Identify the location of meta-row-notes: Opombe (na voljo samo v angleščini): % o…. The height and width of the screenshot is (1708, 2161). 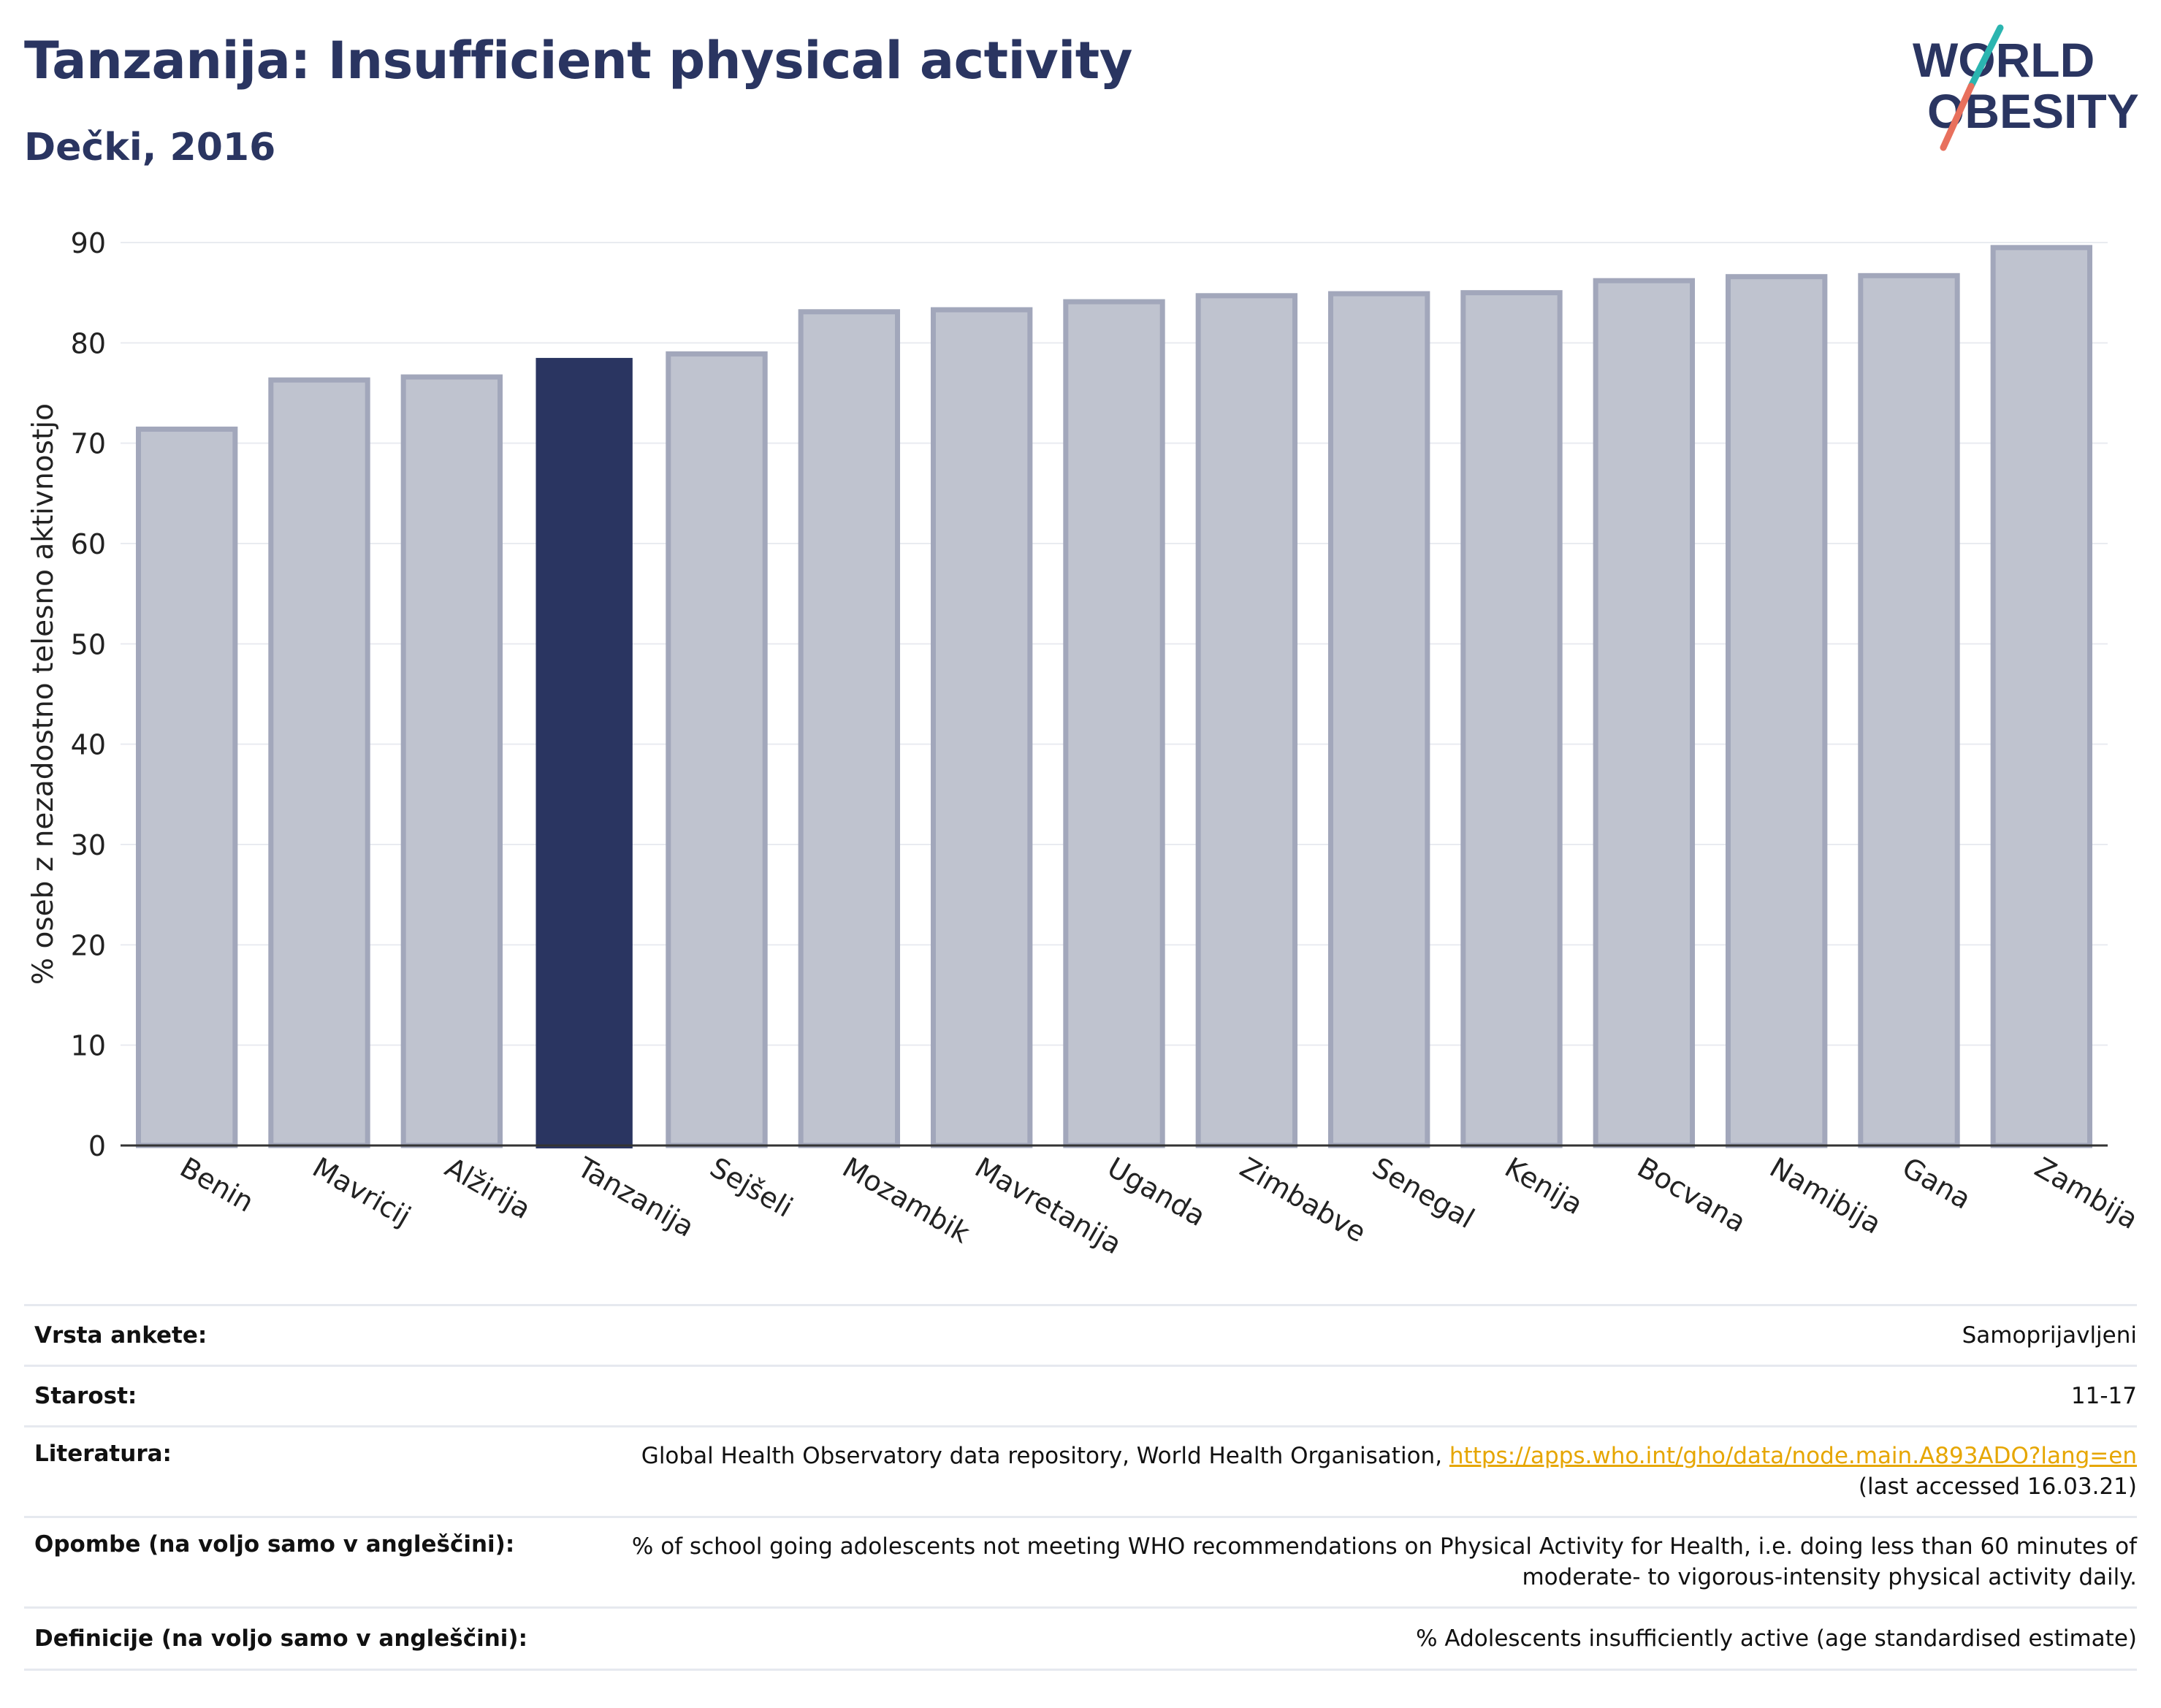
(1080, 1561).